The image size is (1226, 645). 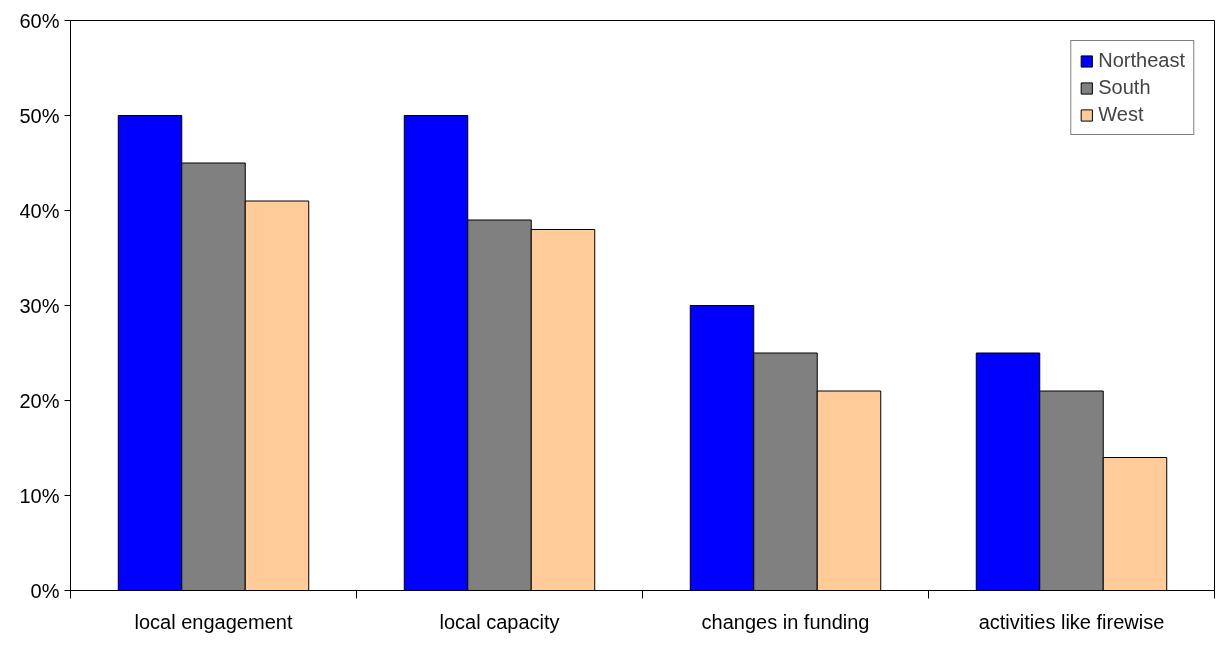 I want to click on y-tick-label: 40%, so click(x=39, y=210).